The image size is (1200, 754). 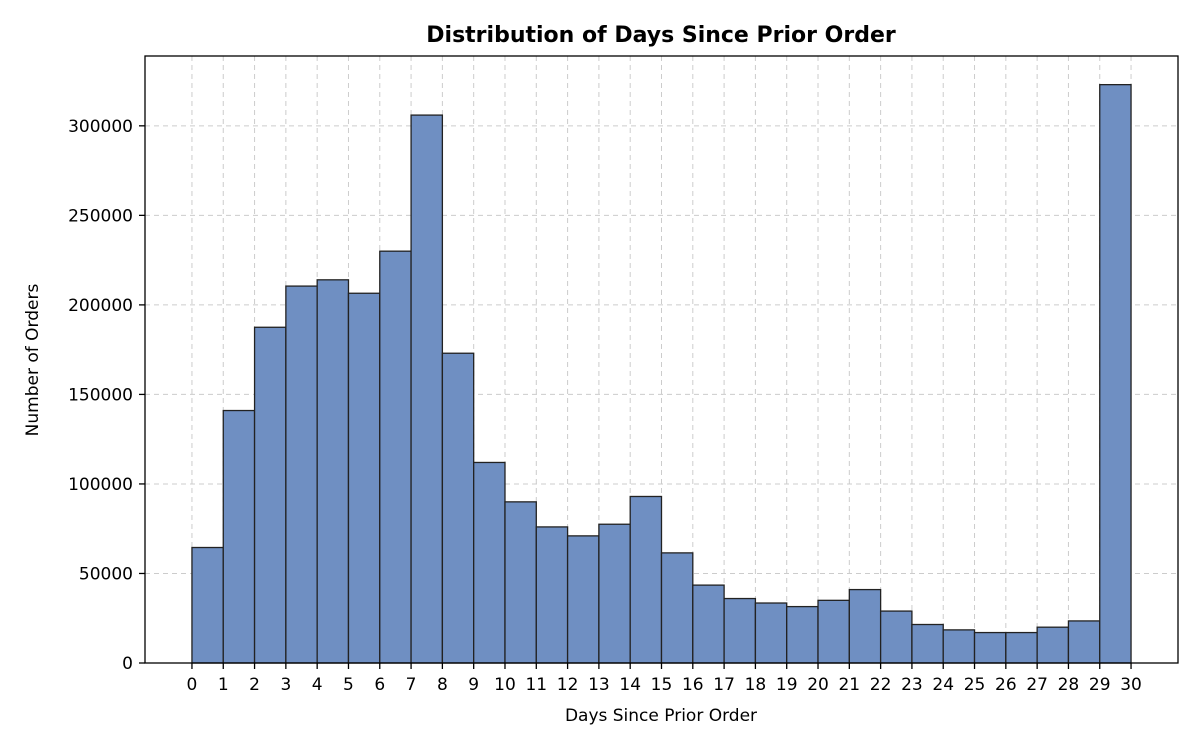 What do you see at coordinates (818, 685) in the screenshot?
I see `x-tick-label: 20` at bounding box center [818, 685].